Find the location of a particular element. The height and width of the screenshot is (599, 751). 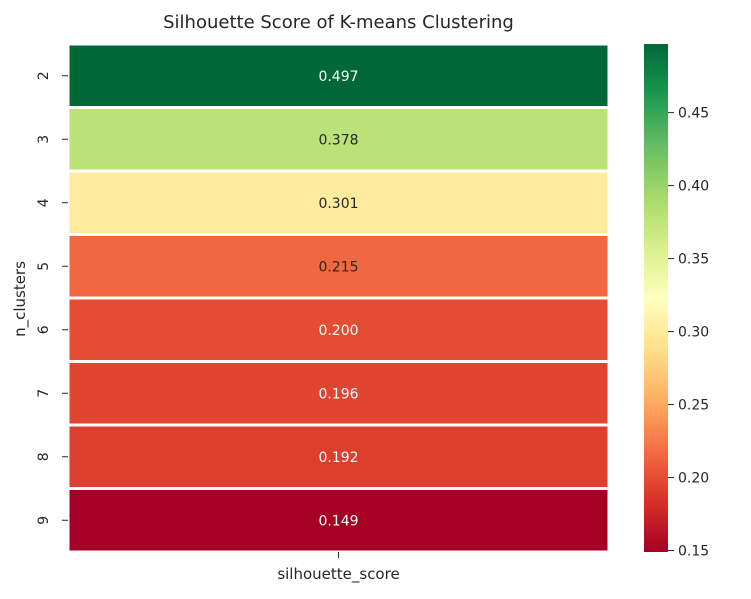

cell-annotation: 0.497 is located at coordinates (338, 77).